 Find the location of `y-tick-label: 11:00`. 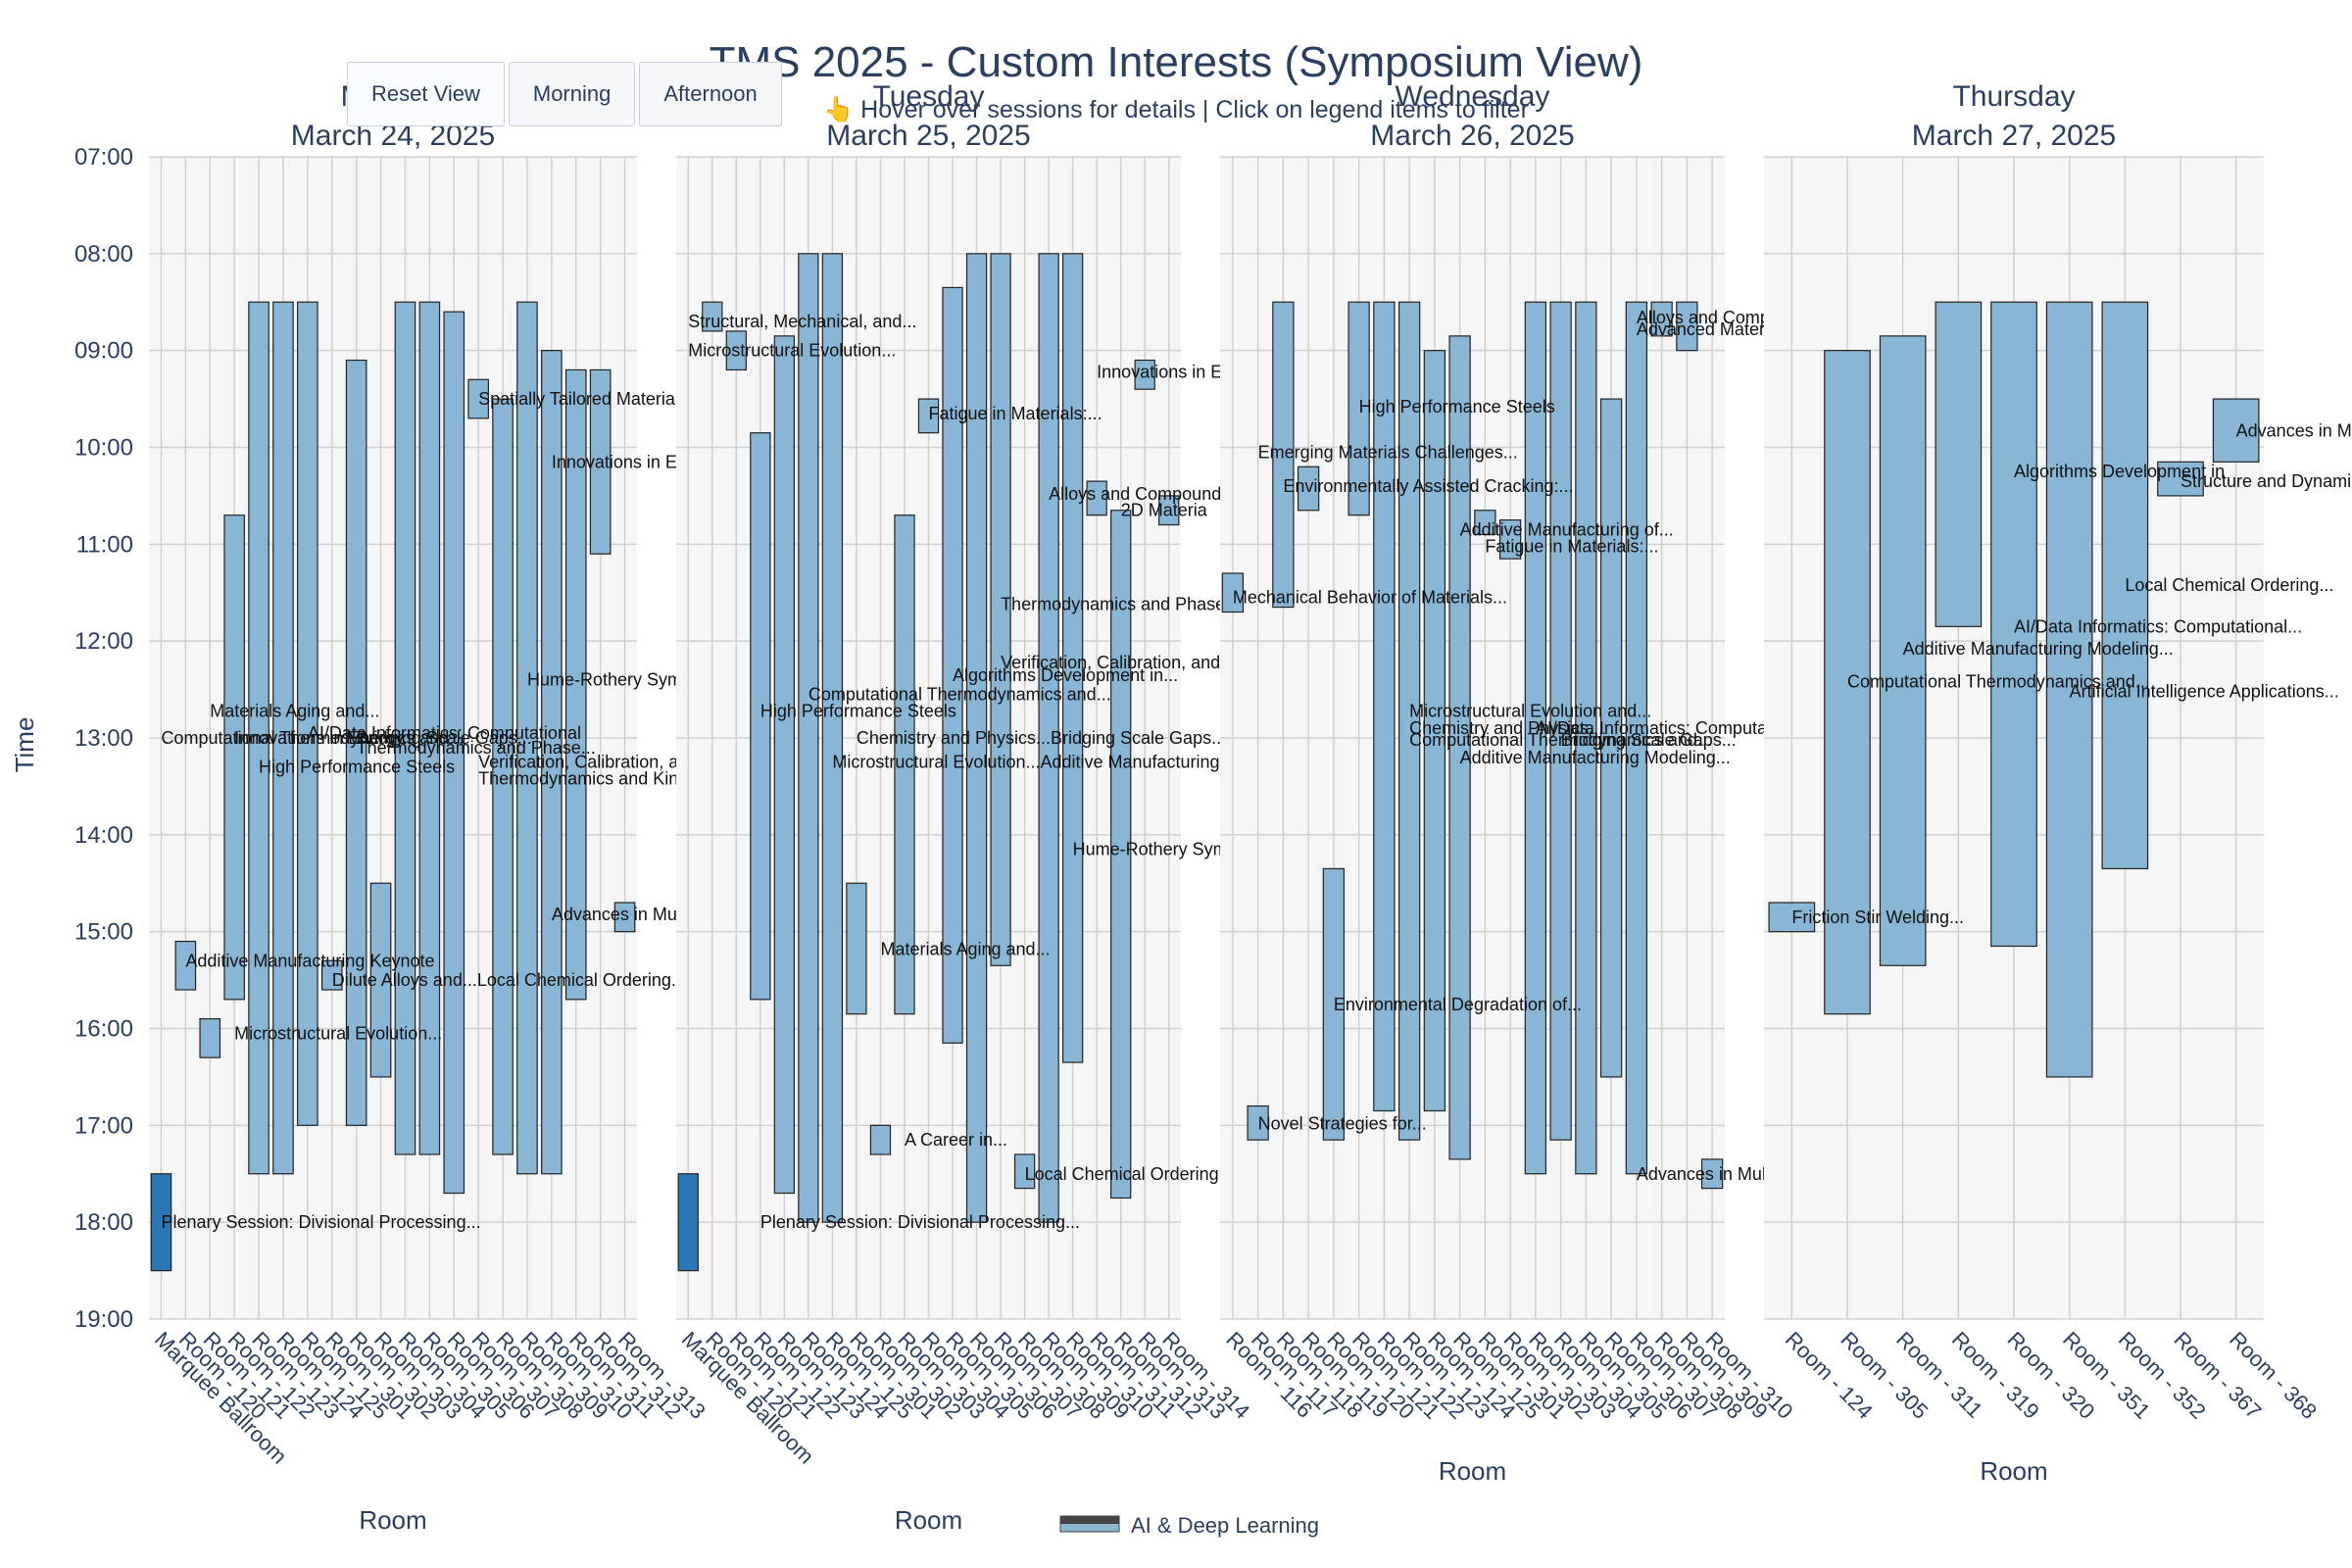

y-tick-label: 11:00 is located at coordinates (104, 544).